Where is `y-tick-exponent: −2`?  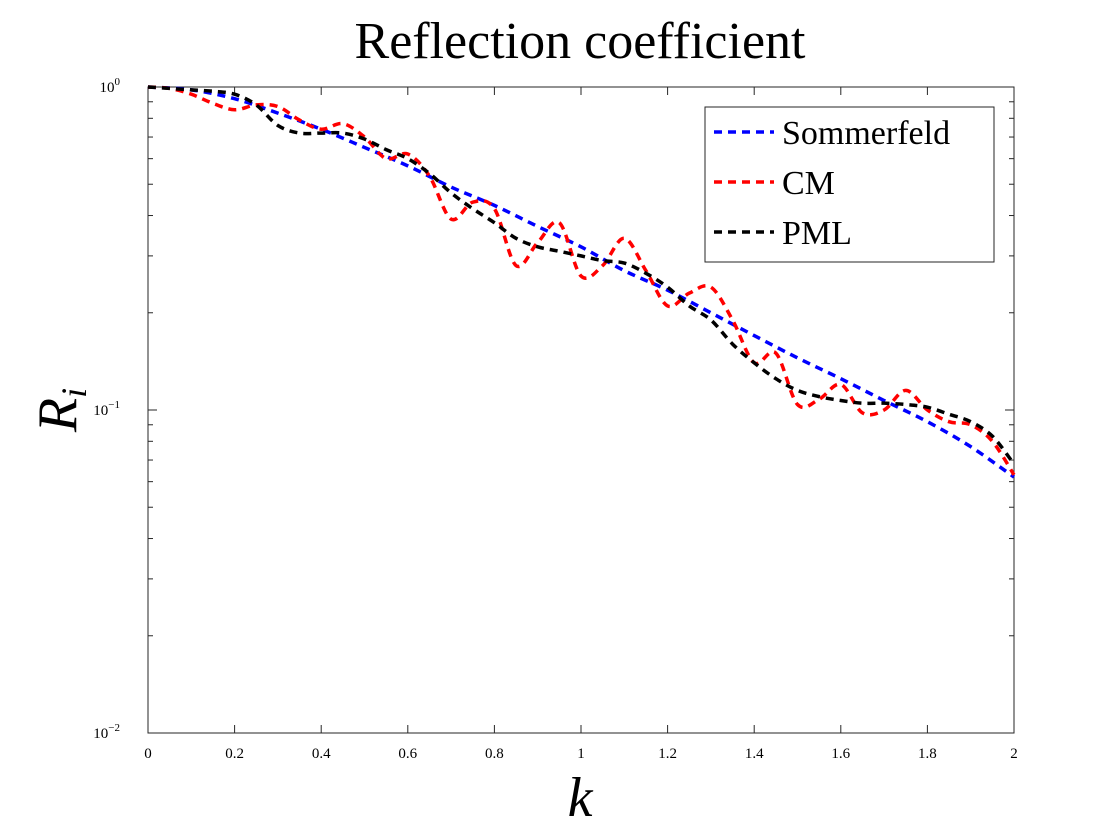 y-tick-exponent: −2 is located at coordinates (114, 728).